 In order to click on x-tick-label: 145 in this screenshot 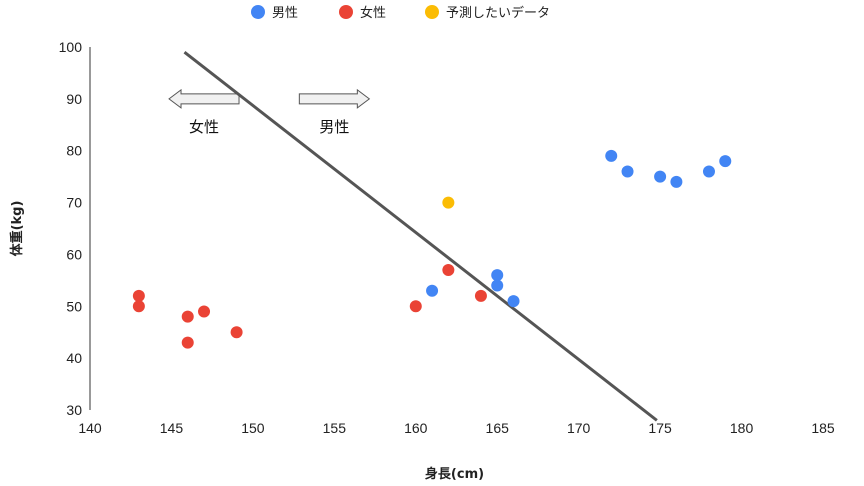, I will do `click(172, 428)`.